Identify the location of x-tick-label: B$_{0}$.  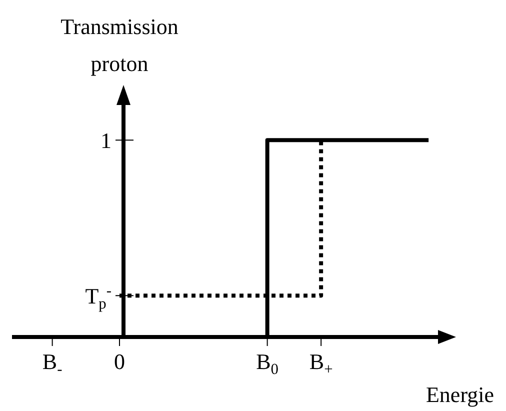
(267, 363).